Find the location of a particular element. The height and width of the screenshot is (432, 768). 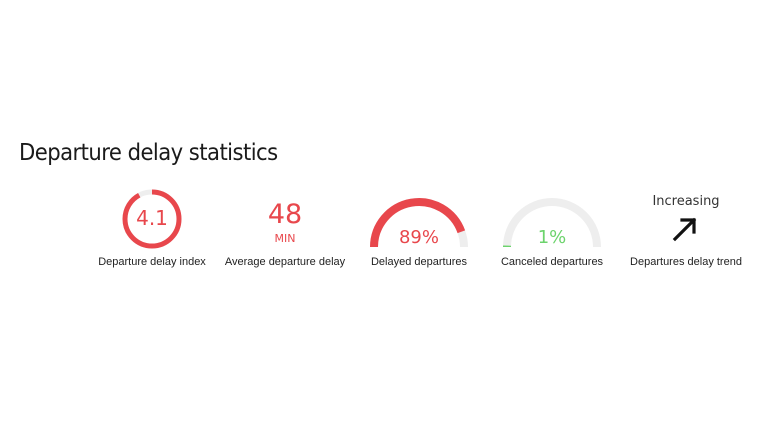

delay-index-label: Departure delay index is located at coordinates (152, 262).